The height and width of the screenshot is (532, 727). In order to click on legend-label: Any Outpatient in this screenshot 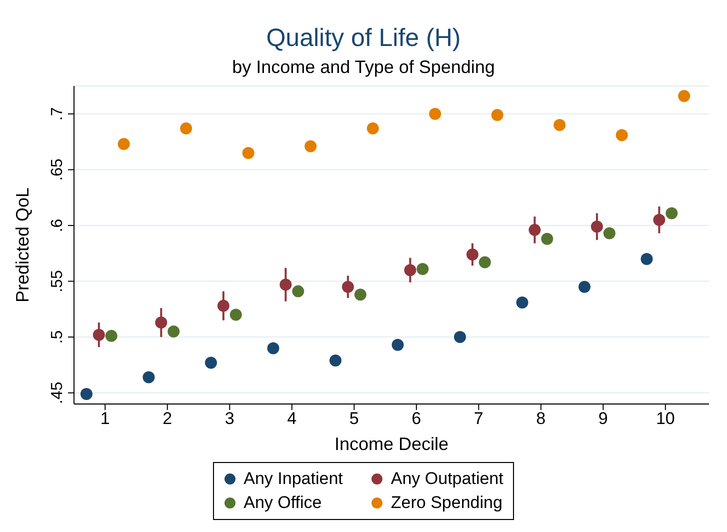, I will do `click(447, 479)`.